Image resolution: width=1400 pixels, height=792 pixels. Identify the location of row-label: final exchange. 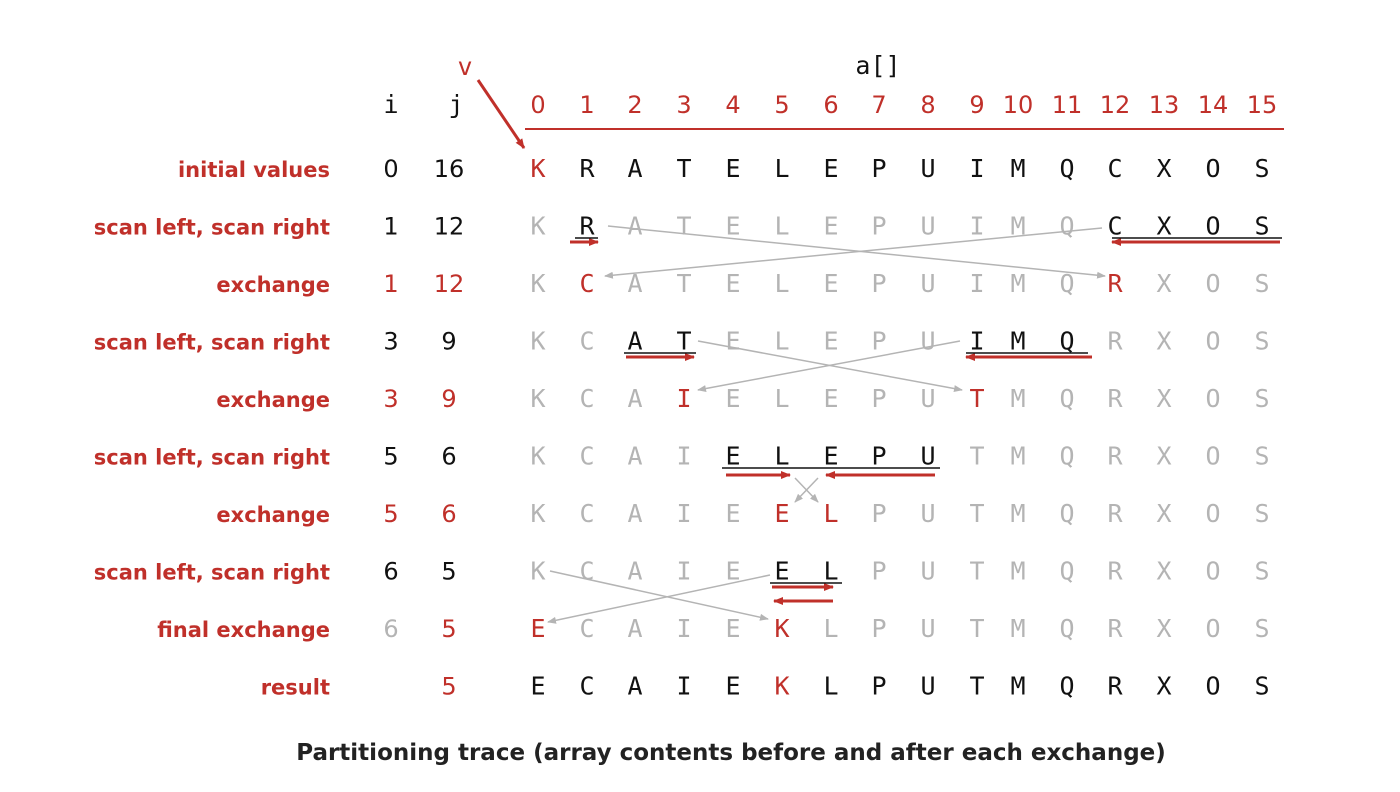
(243, 630).